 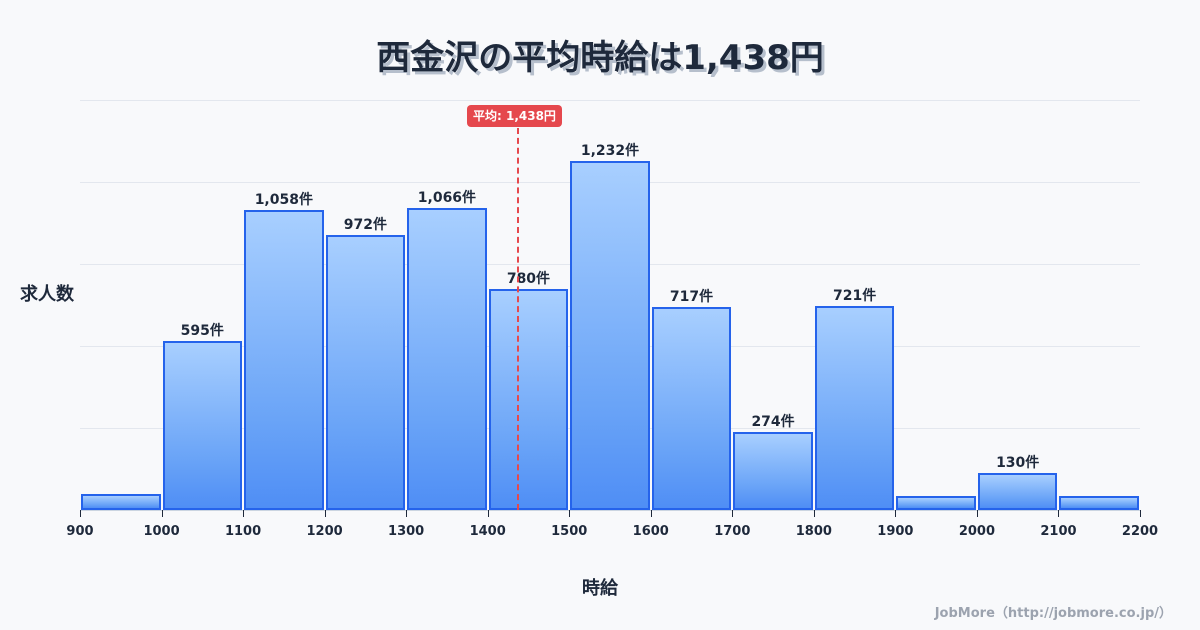 What do you see at coordinates (324, 531) in the screenshot?
I see `x-tick-label: 1200` at bounding box center [324, 531].